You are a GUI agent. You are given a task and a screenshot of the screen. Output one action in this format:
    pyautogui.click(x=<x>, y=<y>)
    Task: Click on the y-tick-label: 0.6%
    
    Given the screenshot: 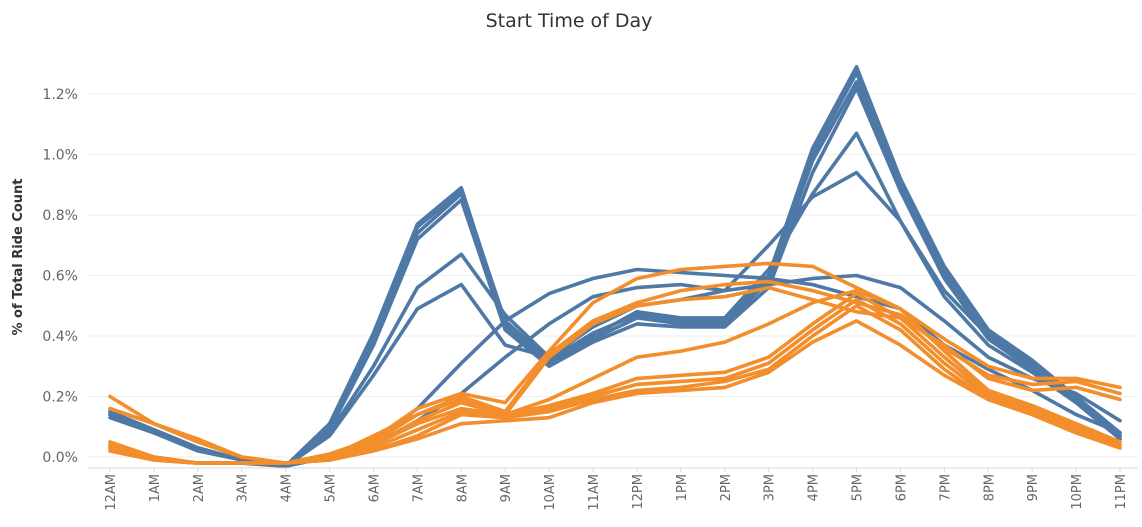 What is the action you would take?
    pyautogui.click(x=60, y=277)
    